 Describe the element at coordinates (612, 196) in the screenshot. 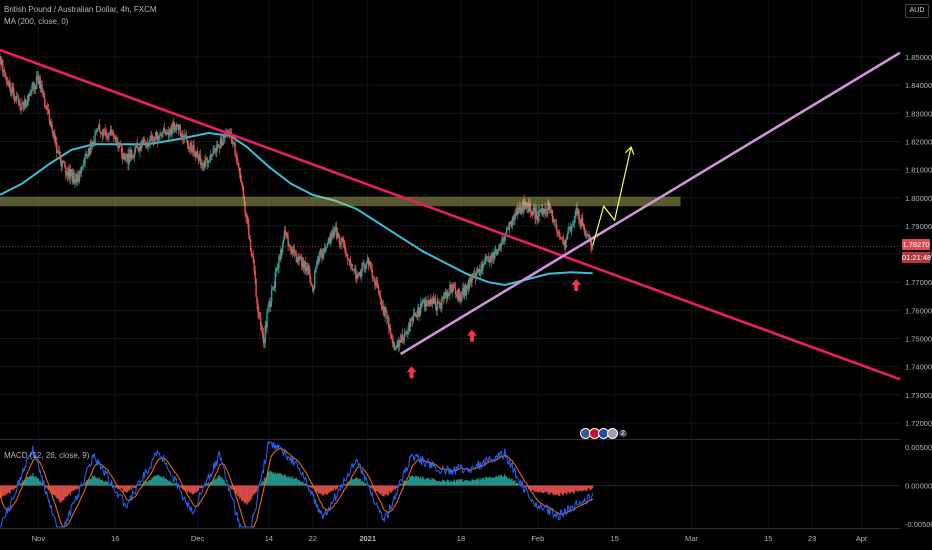

I see `projection-path` at that location.